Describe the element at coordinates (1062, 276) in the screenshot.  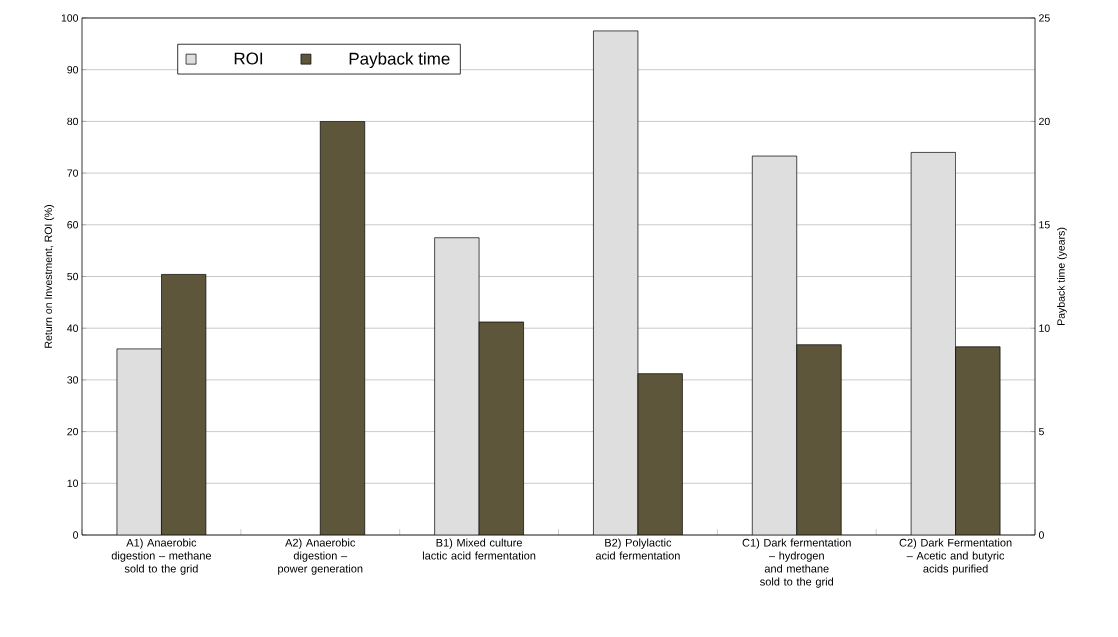
I see `y2-axis-title: Payback time (years)` at that location.